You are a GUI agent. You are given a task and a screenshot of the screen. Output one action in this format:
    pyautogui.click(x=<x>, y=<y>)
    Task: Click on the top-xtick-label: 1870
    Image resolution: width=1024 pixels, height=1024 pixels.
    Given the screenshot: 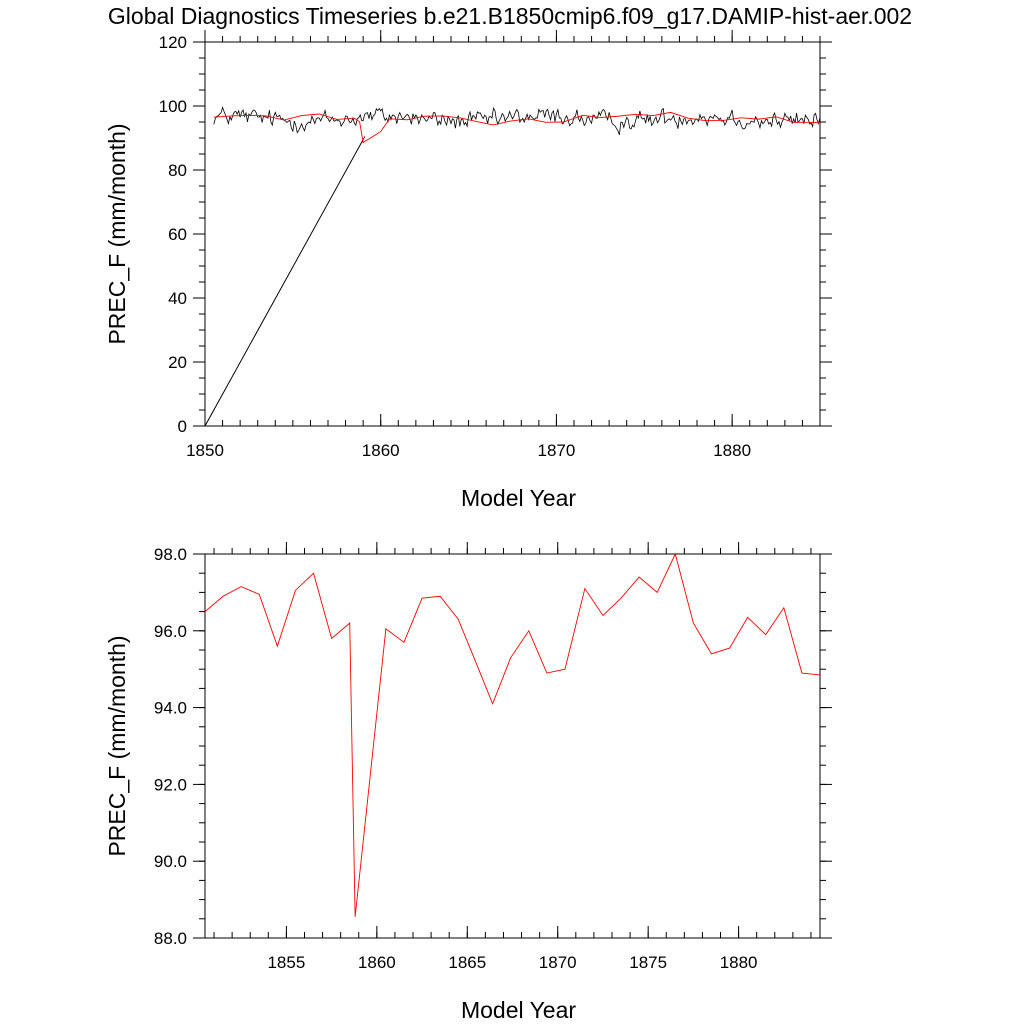 What is the action you would take?
    pyautogui.click(x=557, y=450)
    